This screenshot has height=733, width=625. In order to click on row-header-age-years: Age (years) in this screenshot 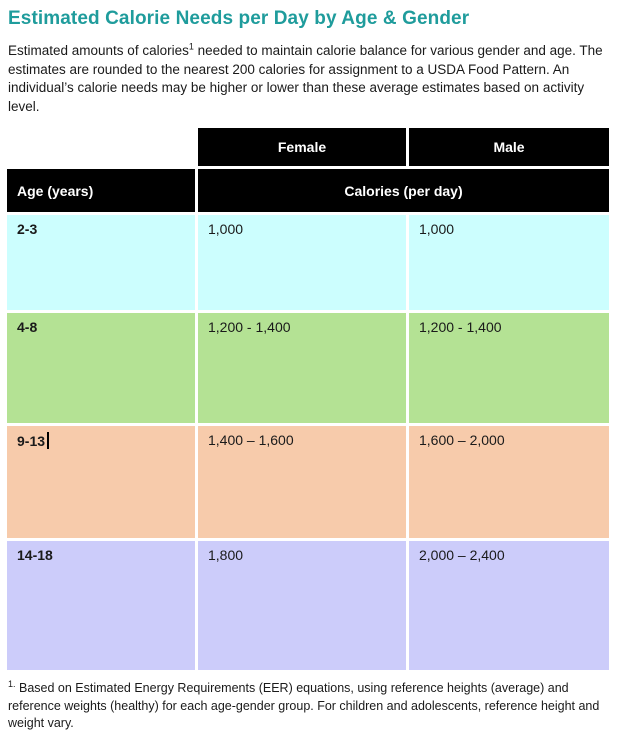, I will do `click(101, 190)`.